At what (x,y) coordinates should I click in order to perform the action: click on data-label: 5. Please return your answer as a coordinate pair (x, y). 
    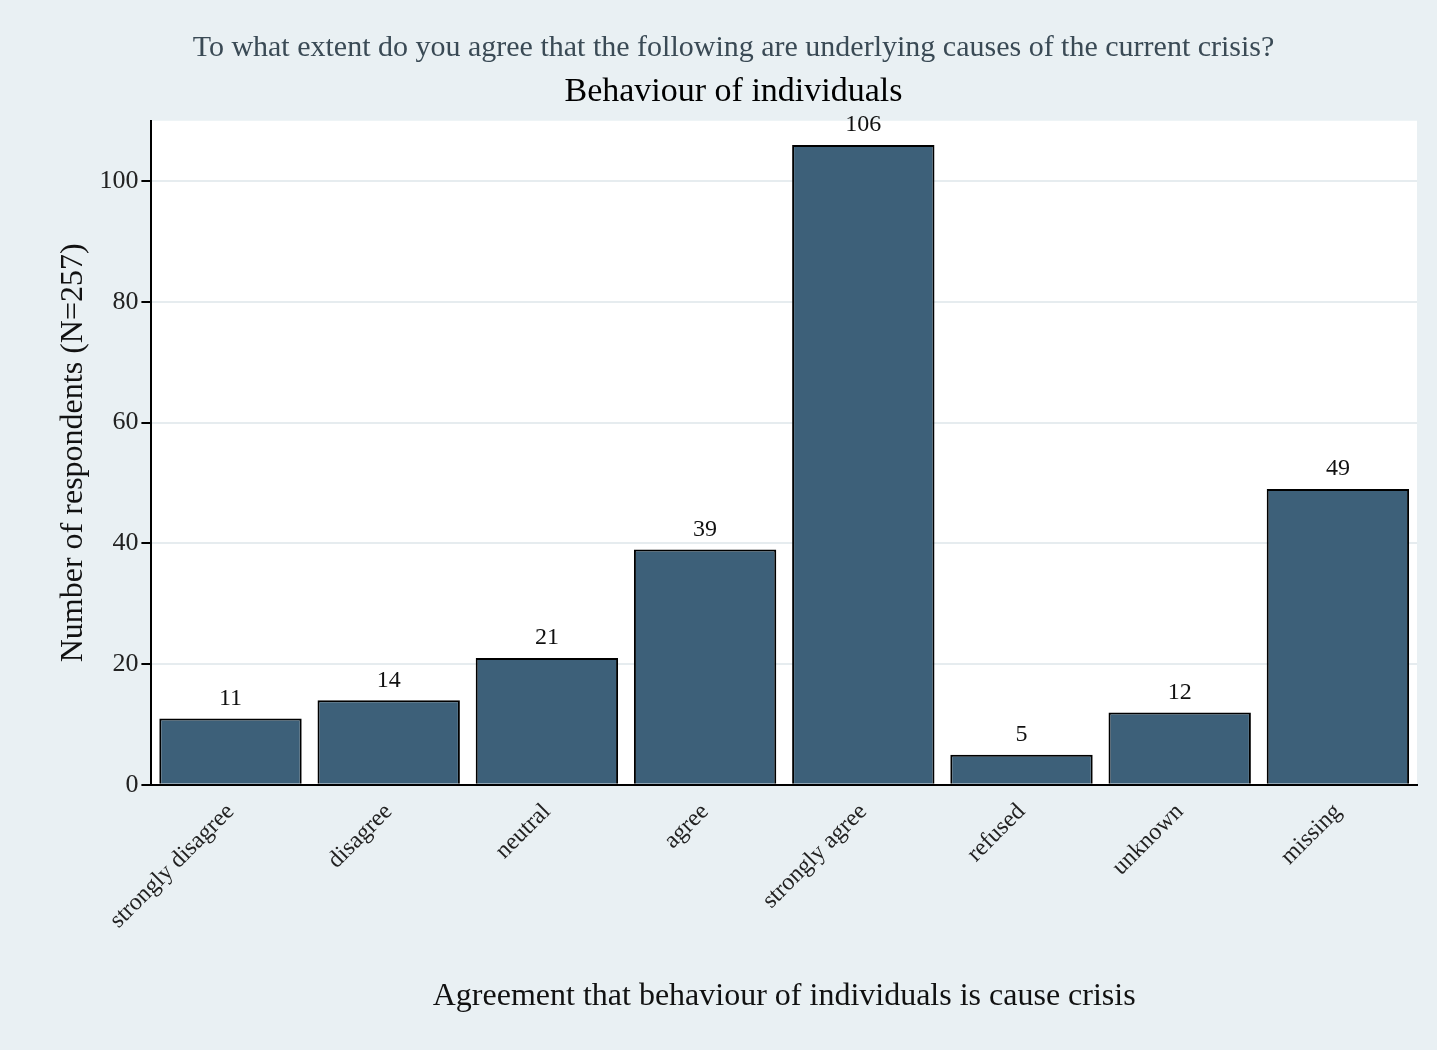
    Looking at the image, I should click on (1021, 732).